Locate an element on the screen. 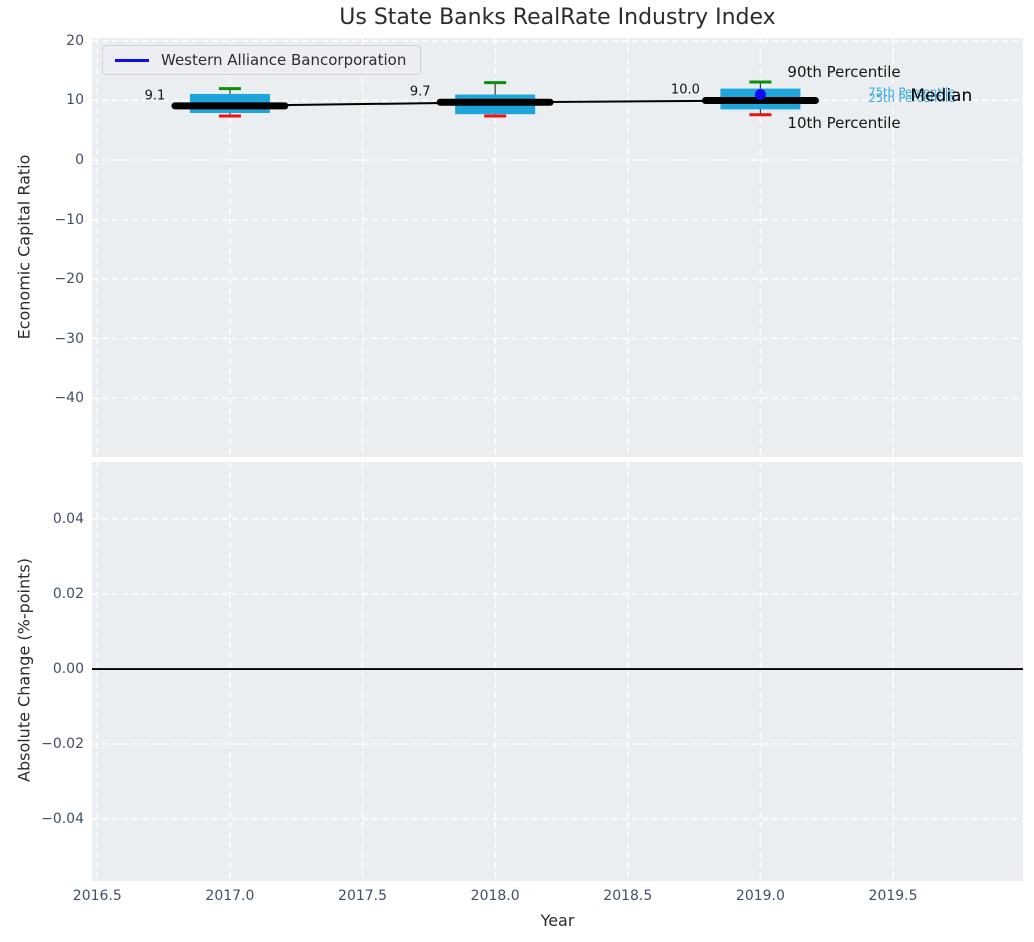 The height and width of the screenshot is (942, 1034). median-annotation-0: 9.1 is located at coordinates (155, 96).